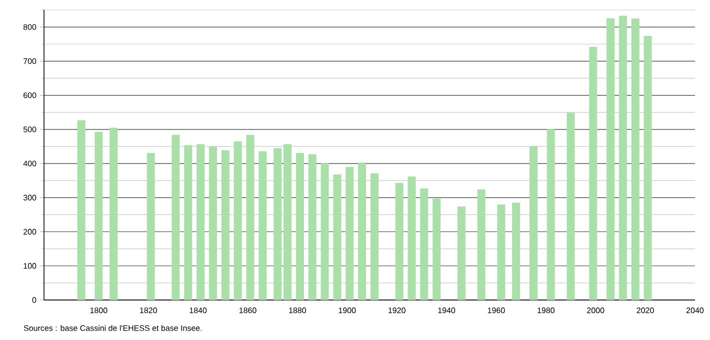  I want to click on y-tick-label: 600, so click(30, 95).